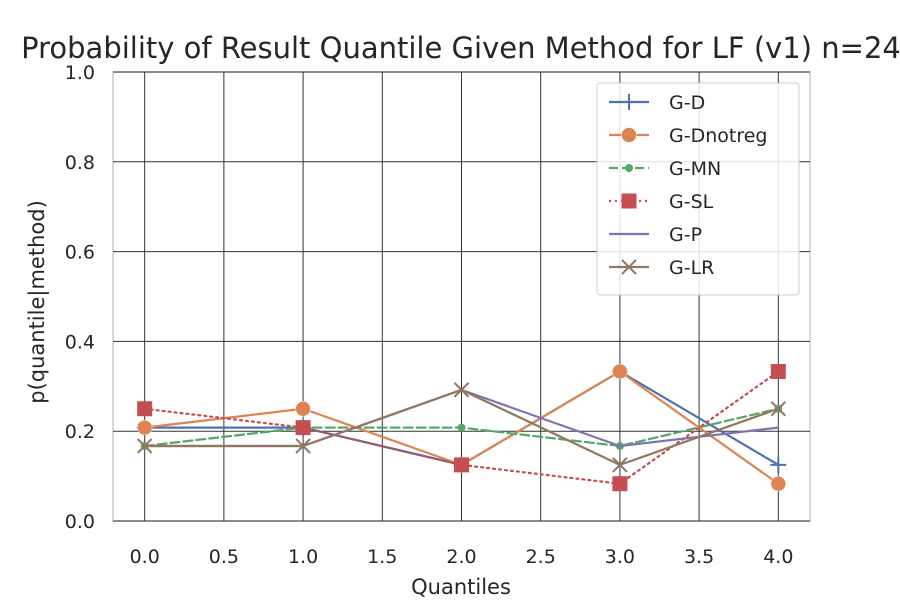 This screenshot has width=900, height=600. What do you see at coordinates (80, 432) in the screenshot?
I see `y-tick-label: 0.2` at bounding box center [80, 432].